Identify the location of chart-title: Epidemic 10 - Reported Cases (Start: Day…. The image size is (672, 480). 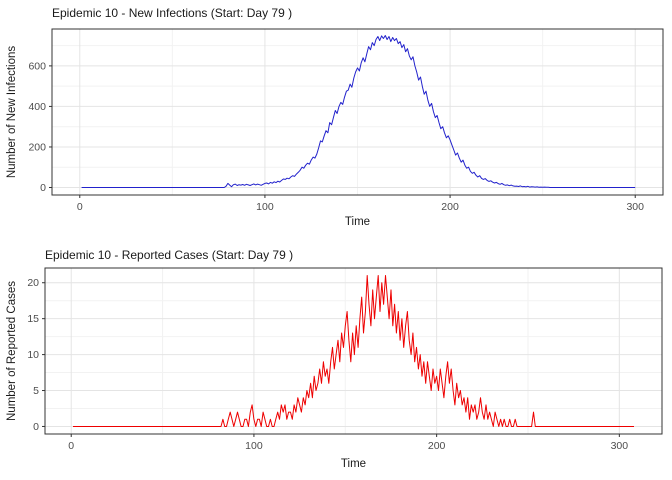
(169, 255).